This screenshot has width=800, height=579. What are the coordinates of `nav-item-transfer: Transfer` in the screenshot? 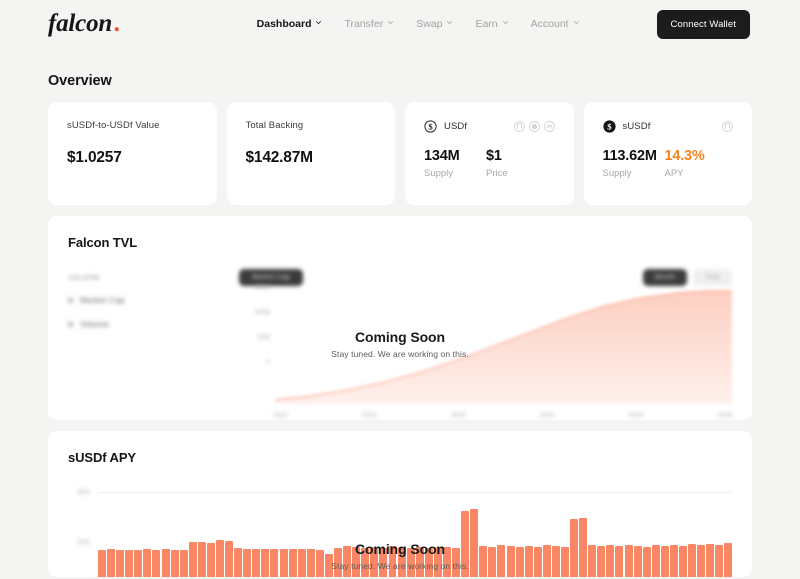 It's located at (369, 24).